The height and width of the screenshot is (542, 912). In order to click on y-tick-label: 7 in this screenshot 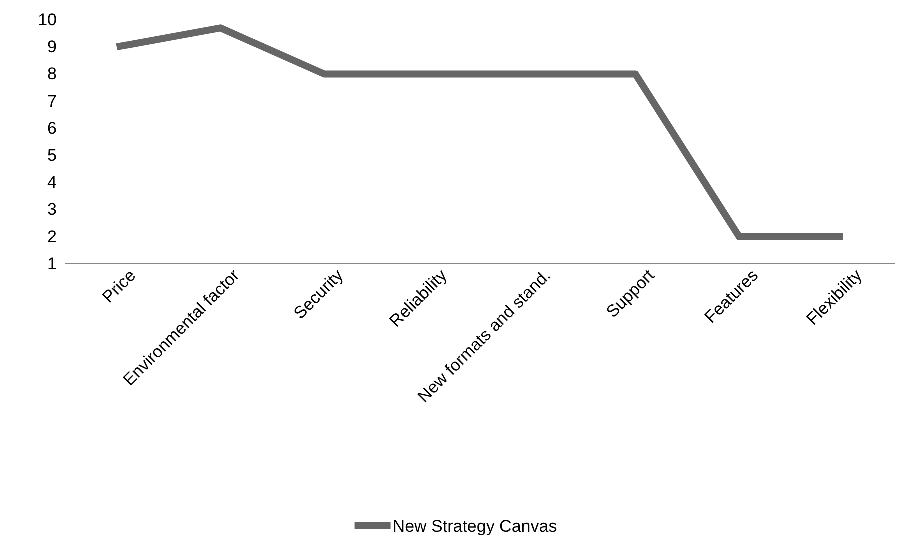, I will do `click(52, 101)`.